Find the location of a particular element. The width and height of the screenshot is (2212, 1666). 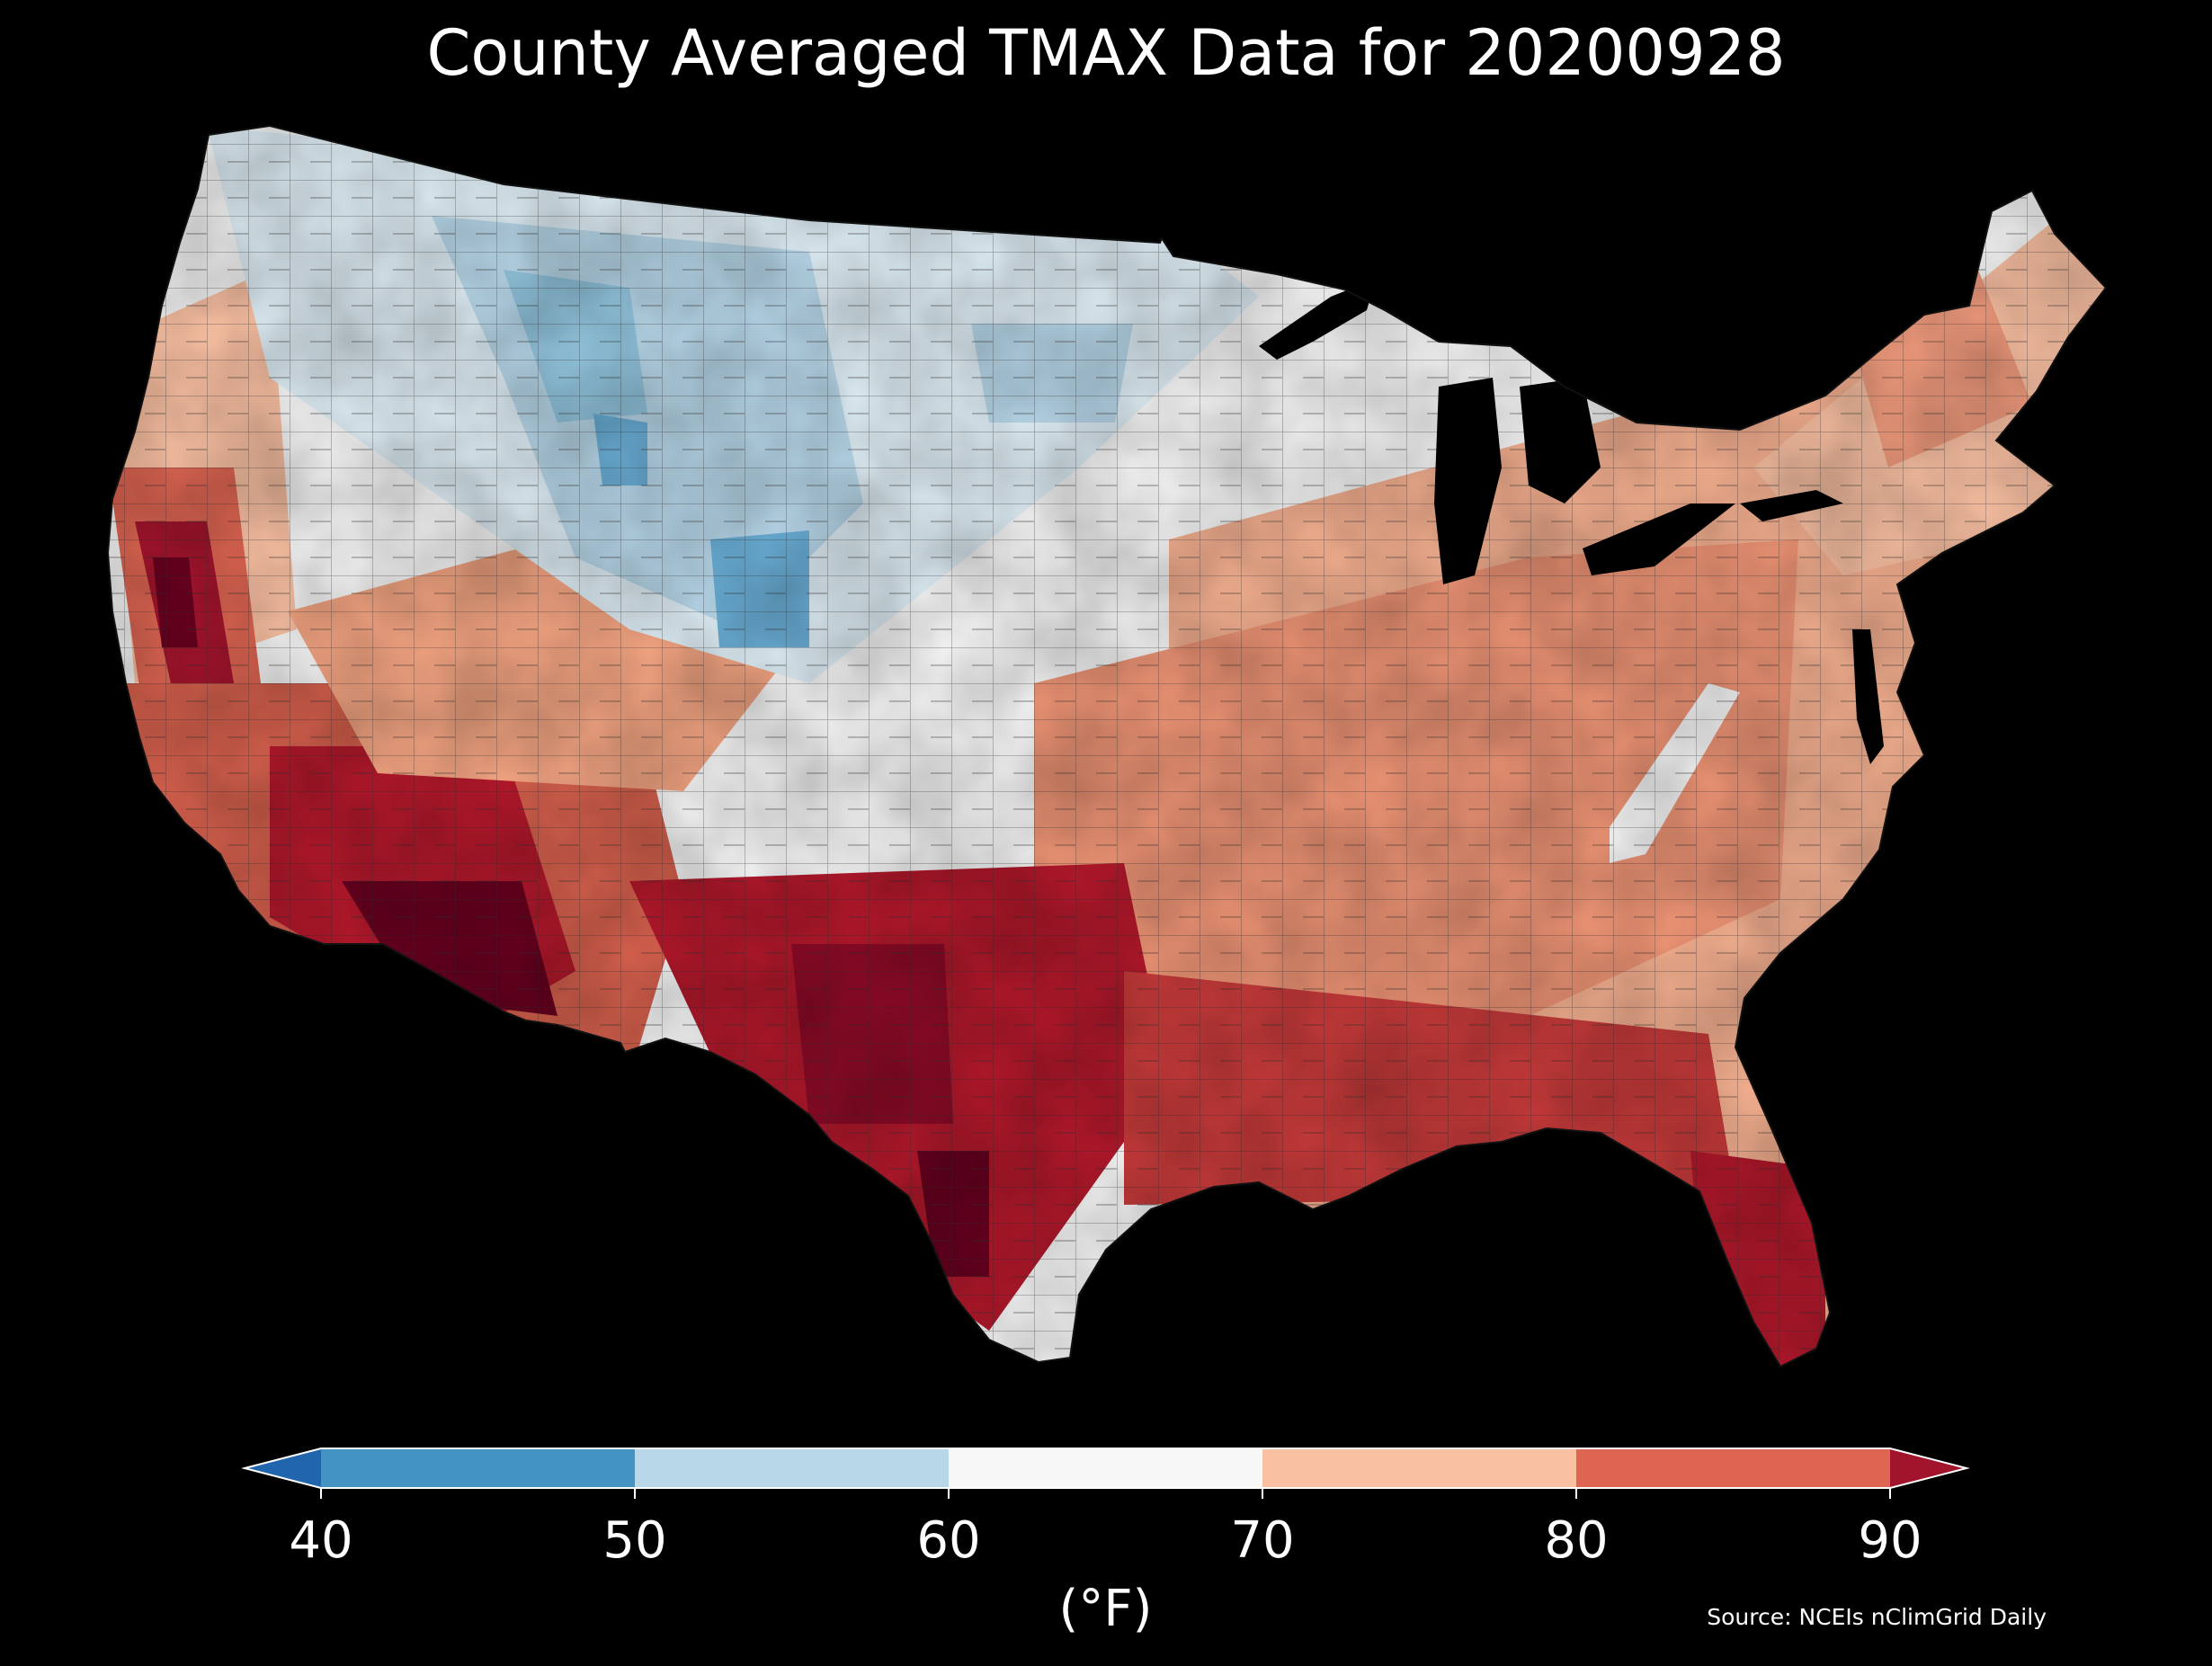

colorbar-under-arrow is located at coordinates (283, 1468).